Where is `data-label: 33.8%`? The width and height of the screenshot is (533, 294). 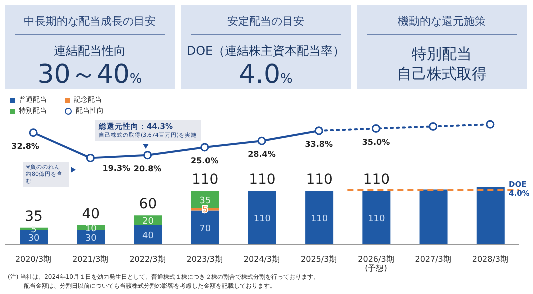 data-label: 33.8% is located at coordinates (319, 144).